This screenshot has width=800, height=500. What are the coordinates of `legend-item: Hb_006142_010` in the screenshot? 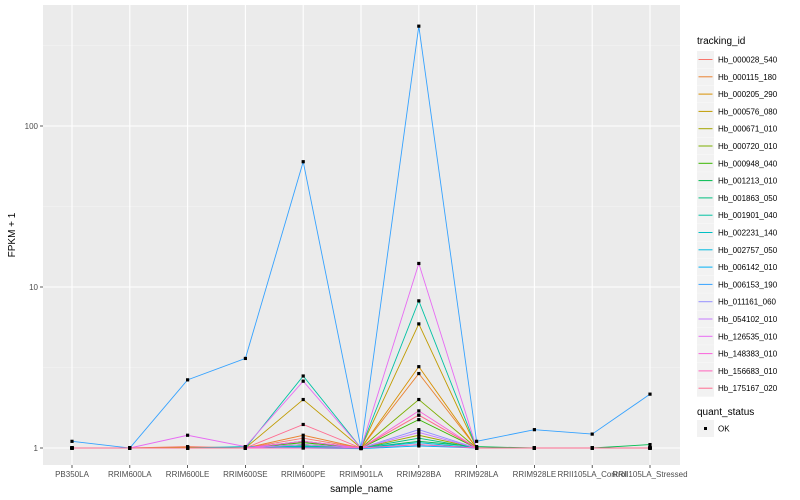 It's located at (737, 267).